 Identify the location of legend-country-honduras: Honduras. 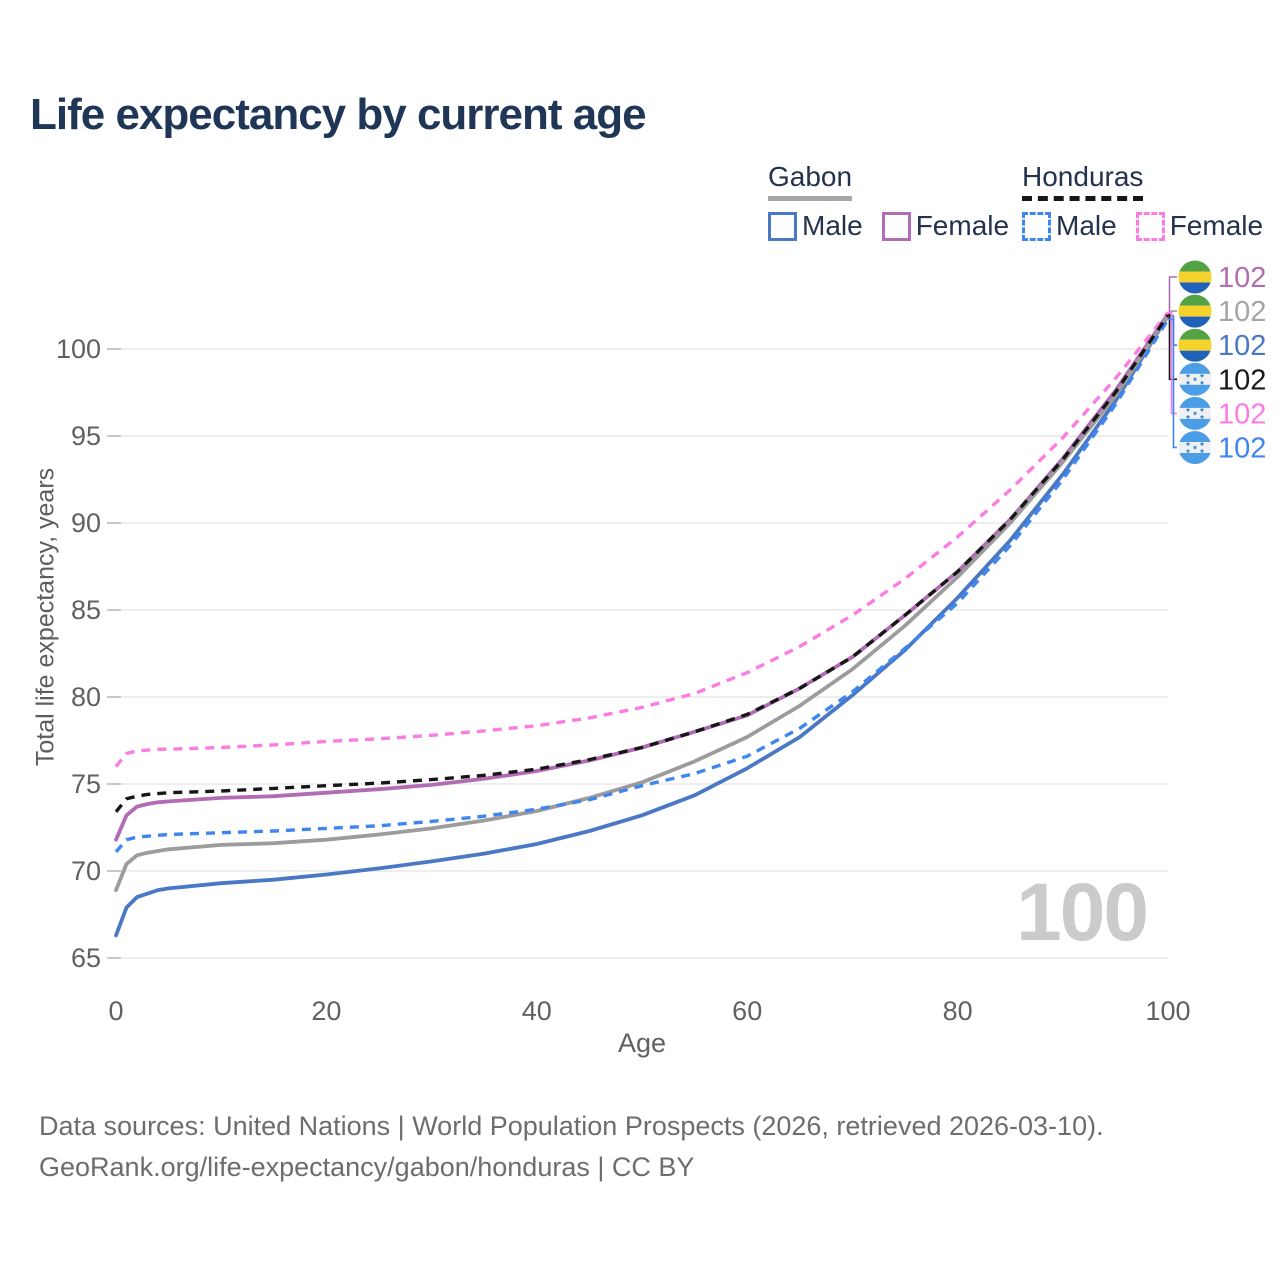
(1083, 181).